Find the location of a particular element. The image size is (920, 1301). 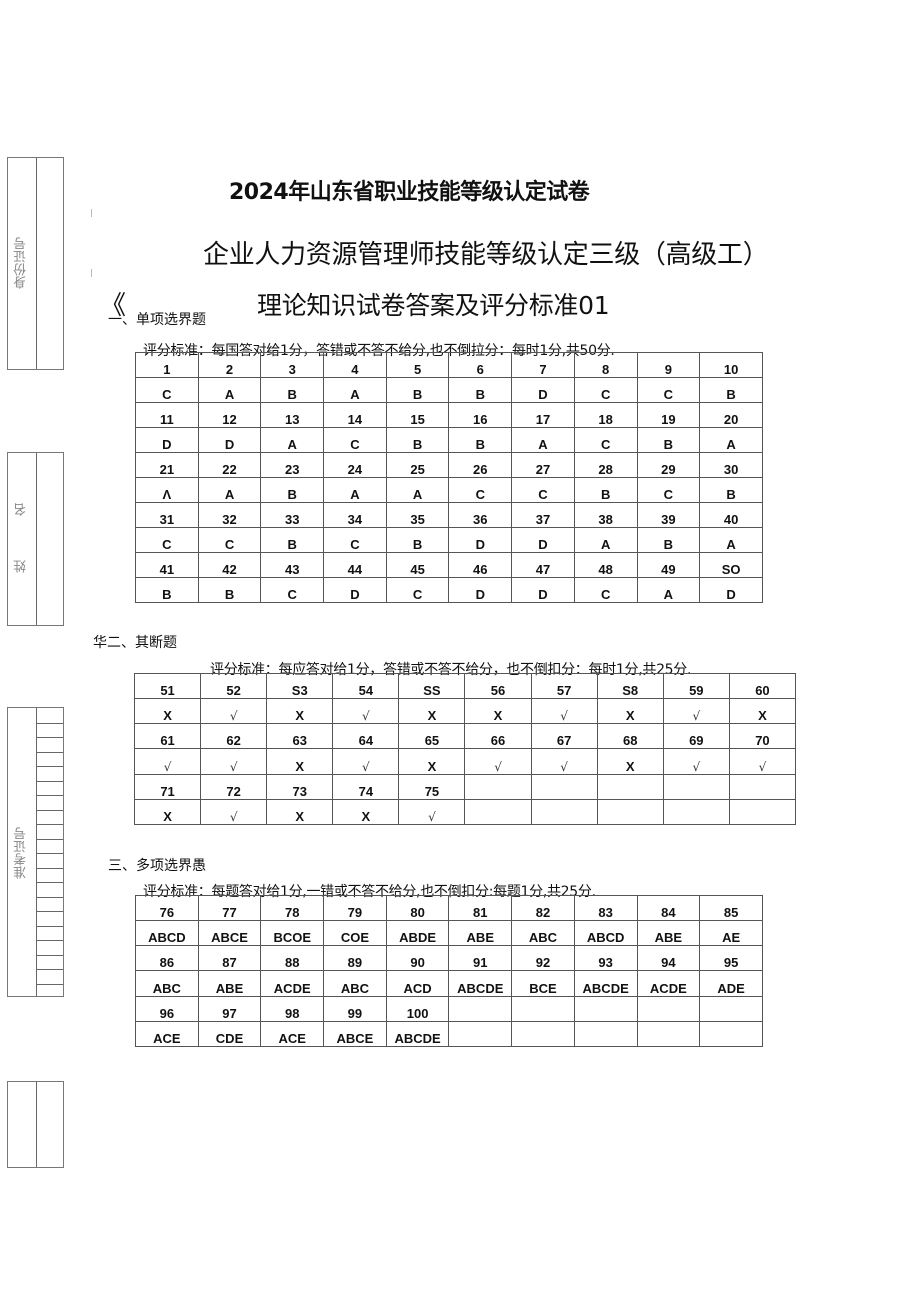

question-number-cell: S3 is located at coordinates (300, 686).